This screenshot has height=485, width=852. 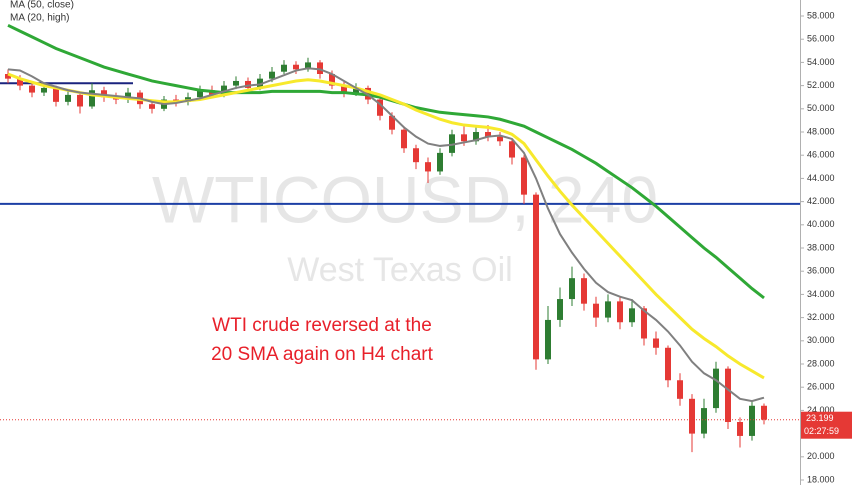 What do you see at coordinates (405, 199) in the screenshot?
I see `watermark-title: WTICOUSD, 240` at bounding box center [405, 199].